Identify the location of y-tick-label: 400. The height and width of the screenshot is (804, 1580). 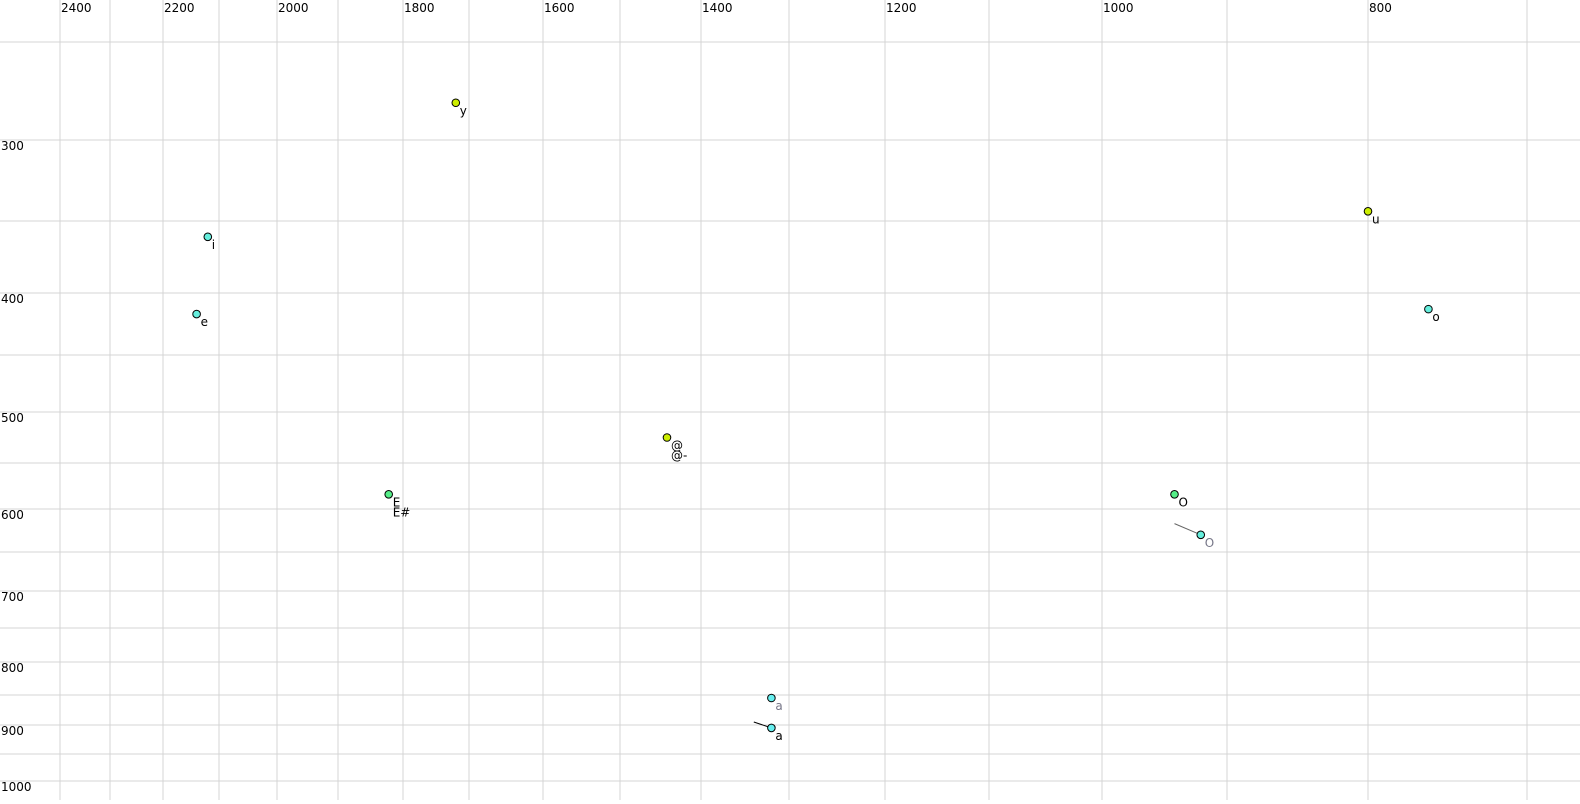
(12, 299).